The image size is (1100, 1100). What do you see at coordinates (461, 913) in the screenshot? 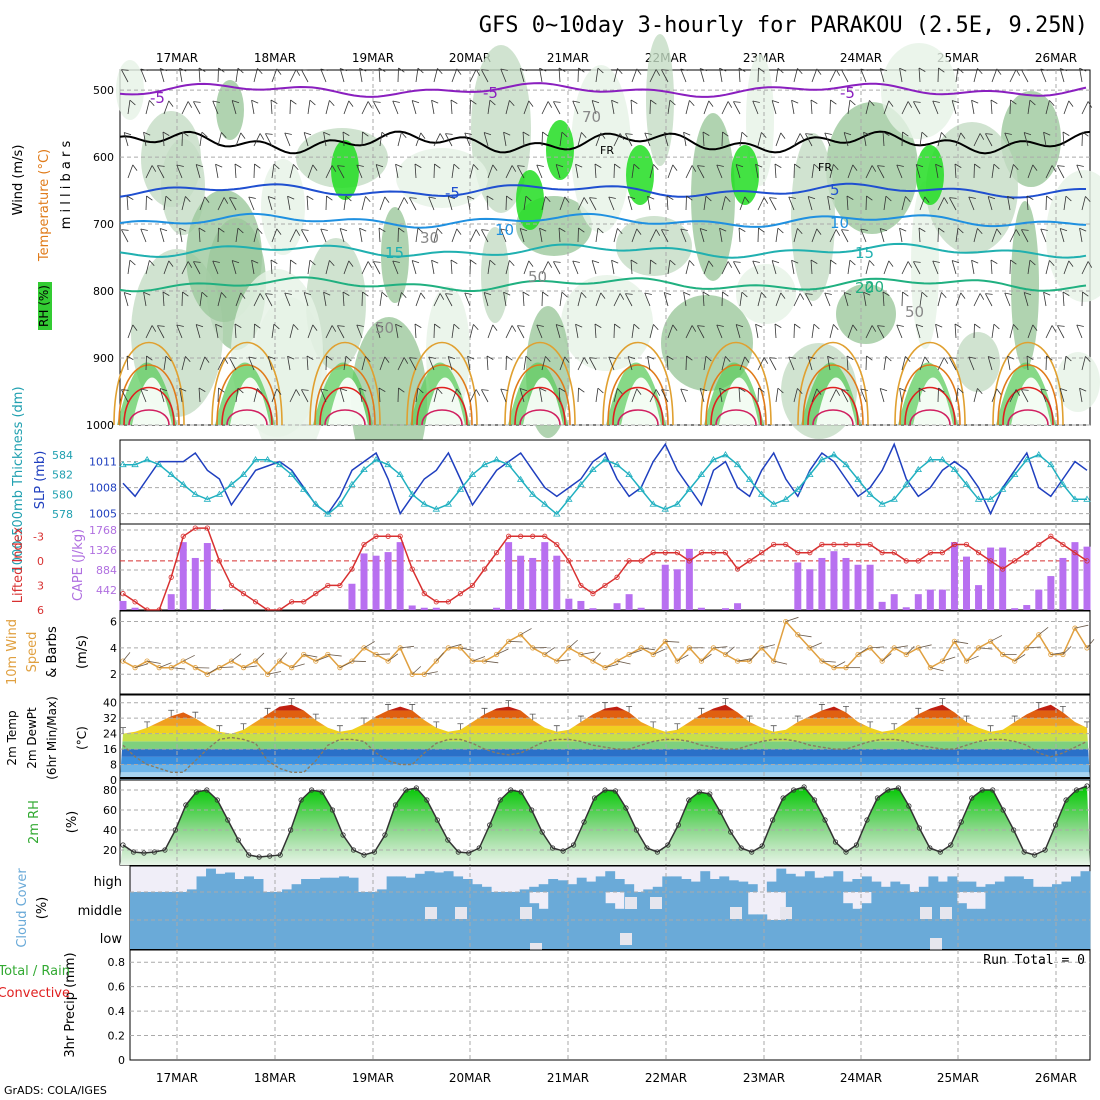
I see `cloud-gap` at bounding box center [461, 913].